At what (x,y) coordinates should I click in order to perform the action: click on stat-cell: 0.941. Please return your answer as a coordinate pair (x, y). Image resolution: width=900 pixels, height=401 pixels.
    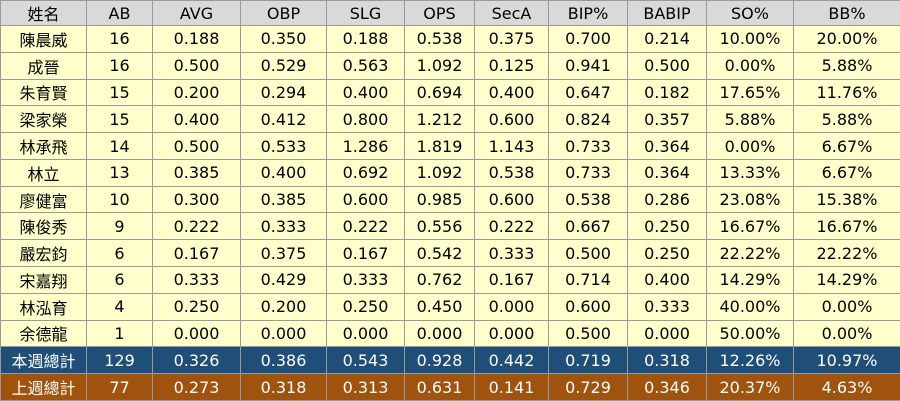
    Looking at the image, I should click on (588, 65).